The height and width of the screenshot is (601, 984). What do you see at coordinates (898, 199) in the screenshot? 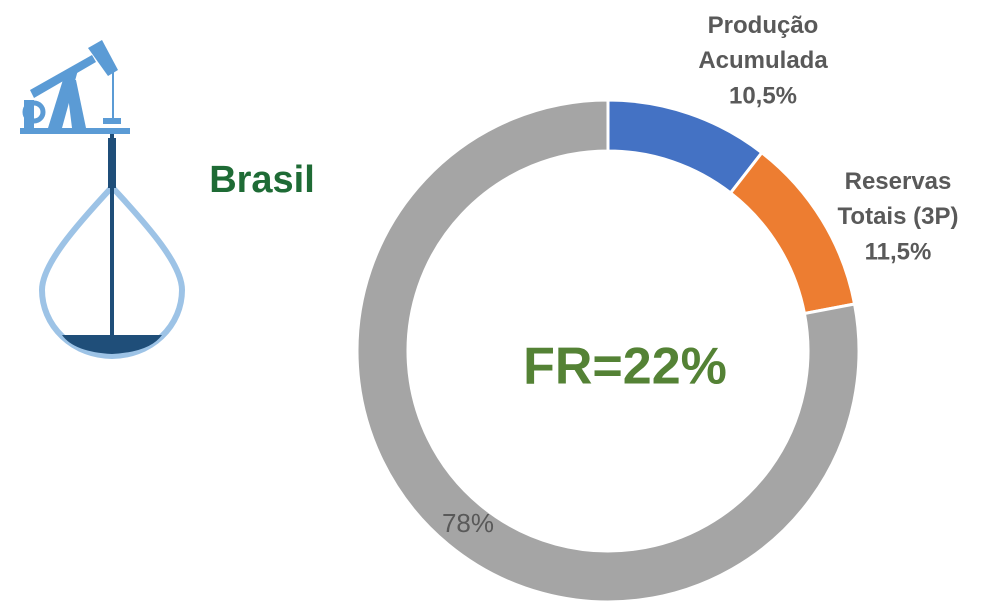
I see `category-label: Reservas Totais (3P)` at bounding box center [898, 199].